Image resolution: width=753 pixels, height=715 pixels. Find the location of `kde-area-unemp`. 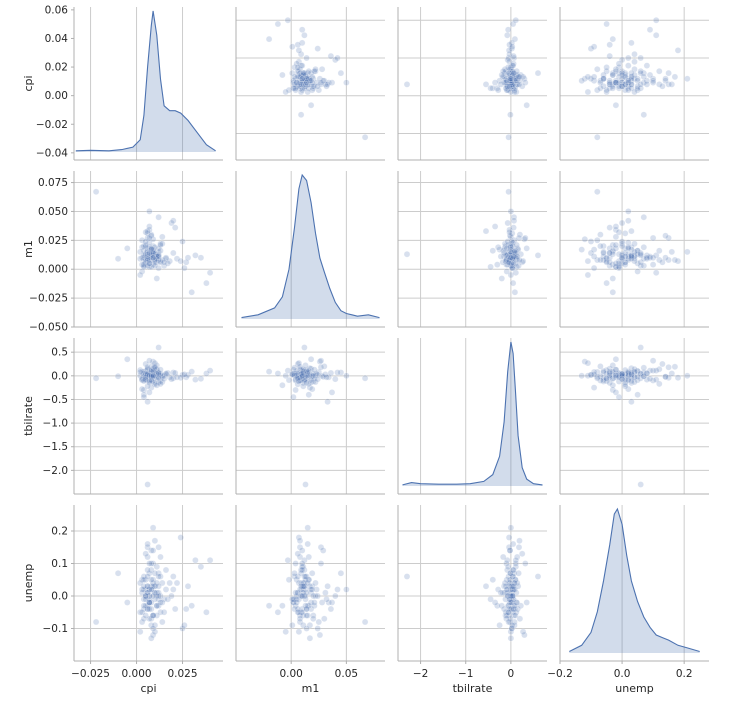

kde-area-unemp is located at coordinates (634, 581).